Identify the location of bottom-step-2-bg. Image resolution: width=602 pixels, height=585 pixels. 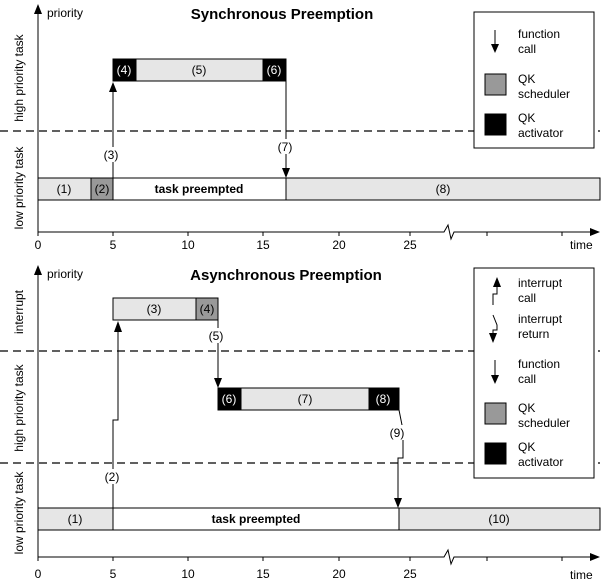
(113, 476).